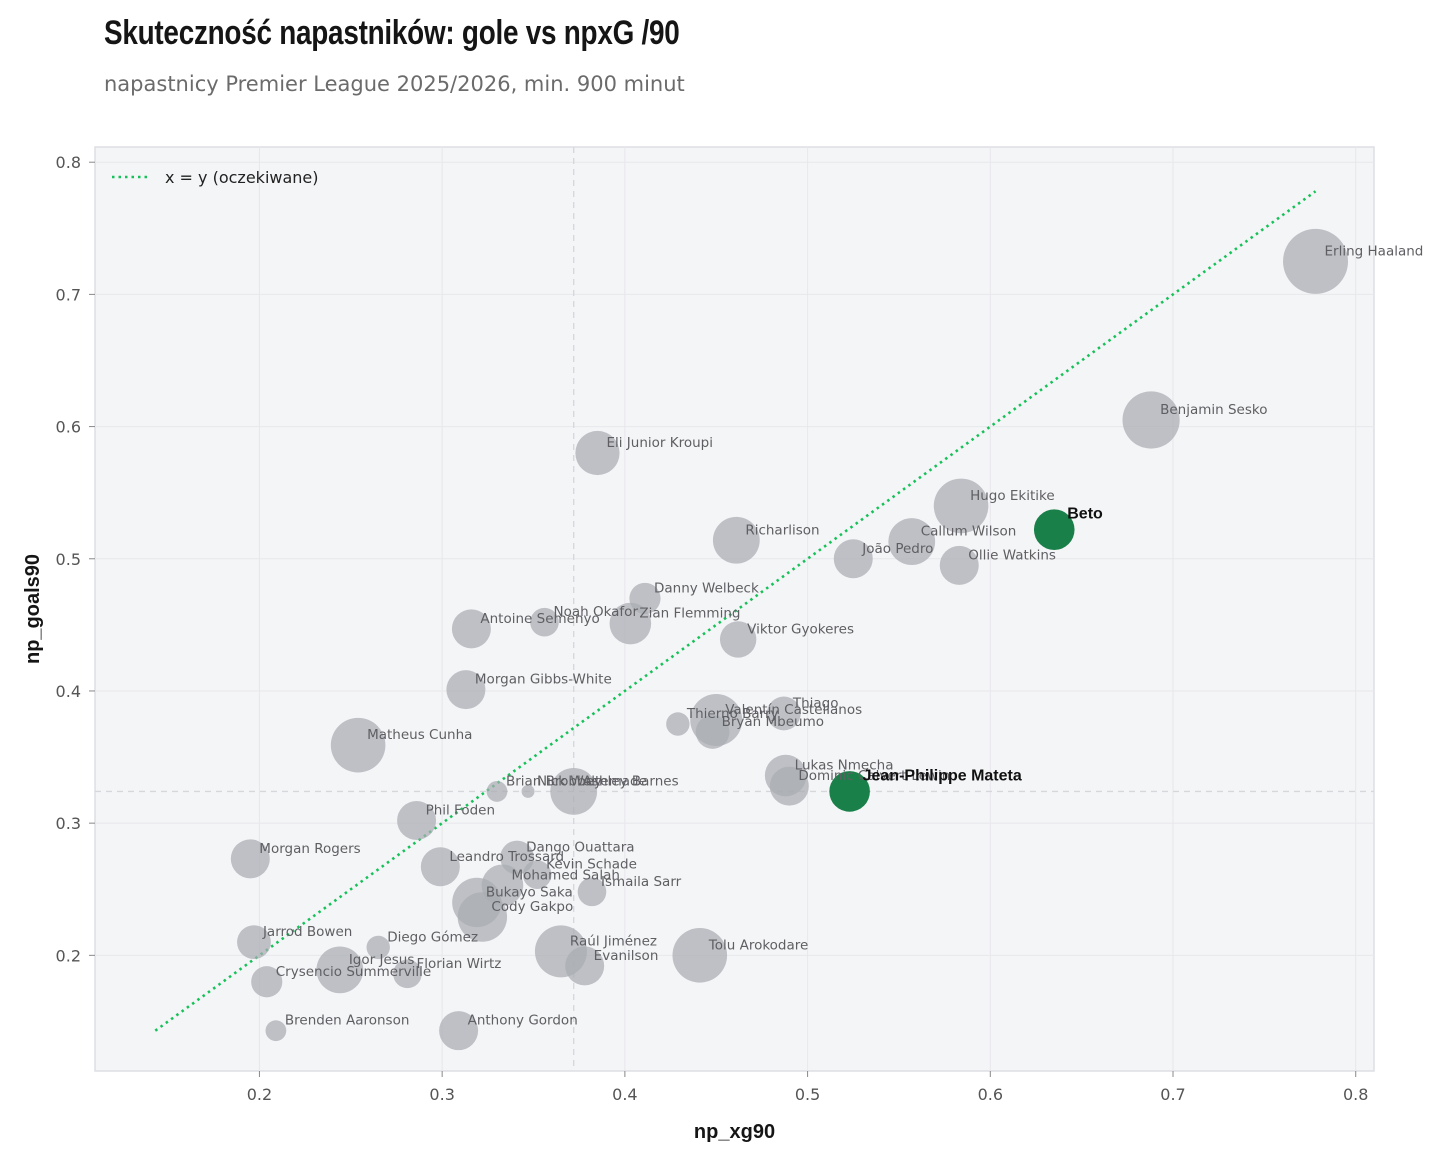 The height and width of the screenshot is (1156, 1435). Describe the element at coordinates (68, 691) in the screenshot. I see `y-tick-label: 0.4` at that location.